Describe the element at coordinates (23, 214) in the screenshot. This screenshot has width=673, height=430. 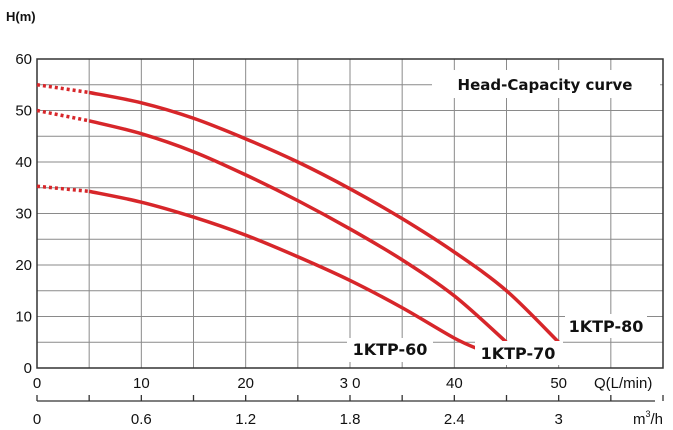
I see `y-tick-label: 30` at that location.